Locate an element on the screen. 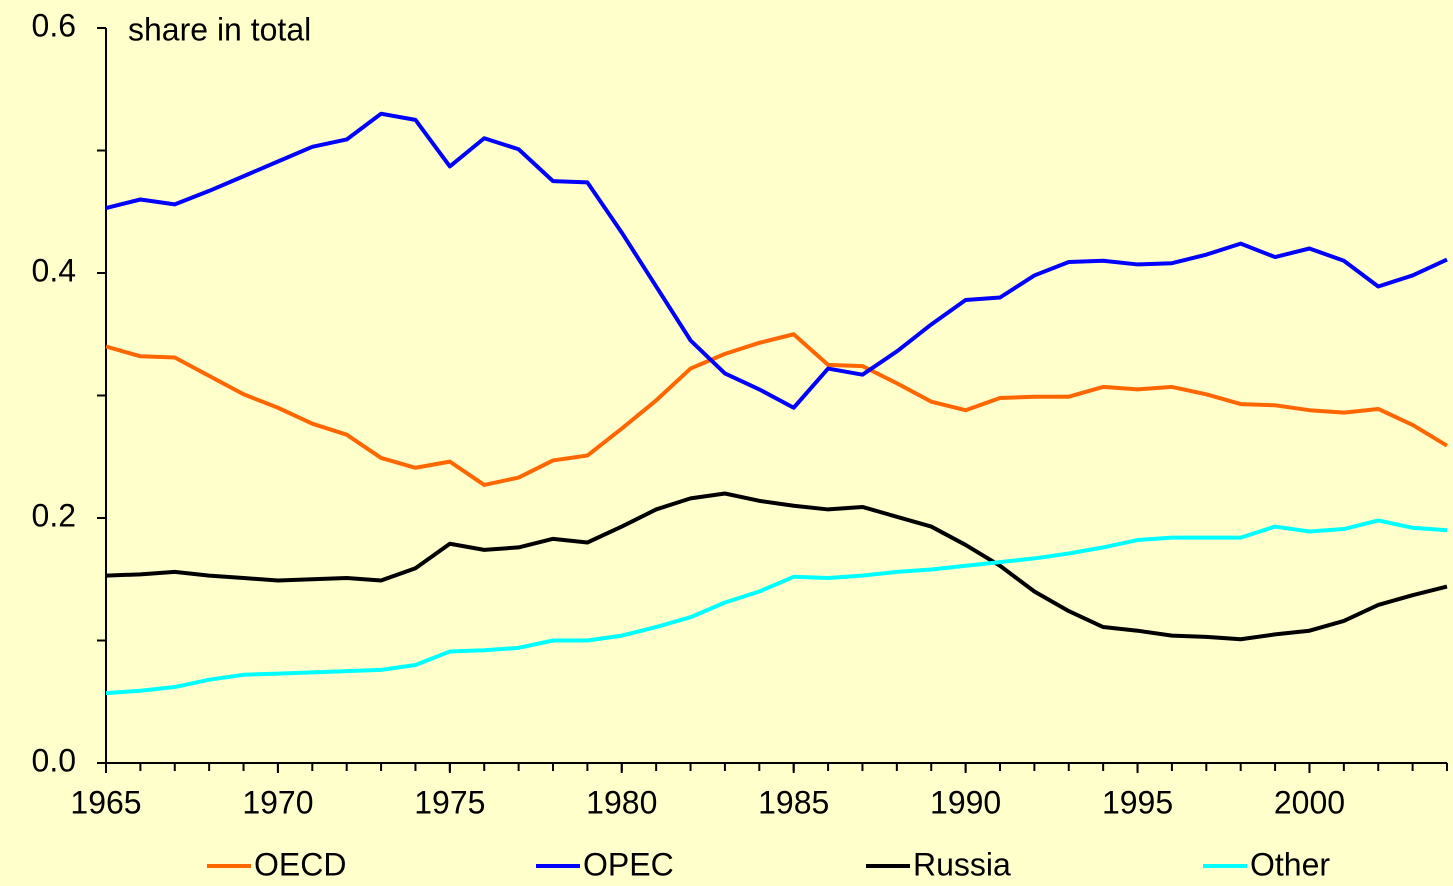  x-tick-label: 1975 is located at coordinates (449, 802).